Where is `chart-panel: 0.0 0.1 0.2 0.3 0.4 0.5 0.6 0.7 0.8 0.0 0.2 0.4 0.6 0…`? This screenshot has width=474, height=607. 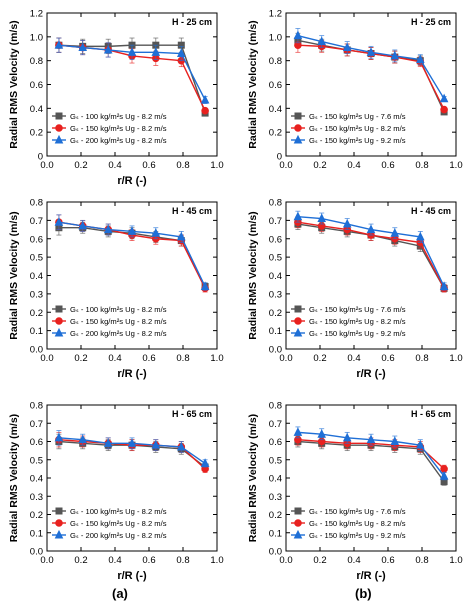 chart-panel: 0.0 0.1 0.2 0.3 0.4 0.5 0.6 0.7 0.8 0.0 0.2 0.4 0.6 0… is located at coordinates (355, 289).